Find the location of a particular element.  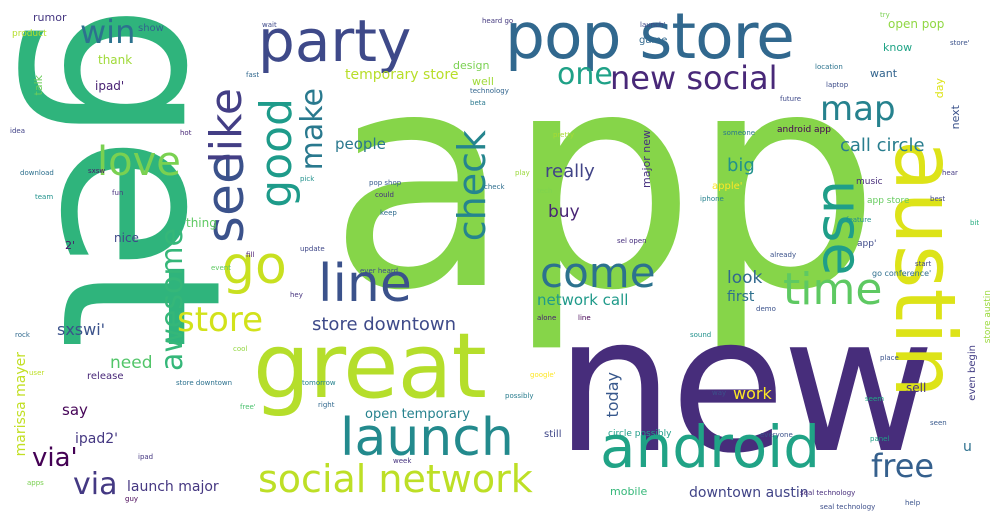

word: launch' is located at coordinates (653, 25).